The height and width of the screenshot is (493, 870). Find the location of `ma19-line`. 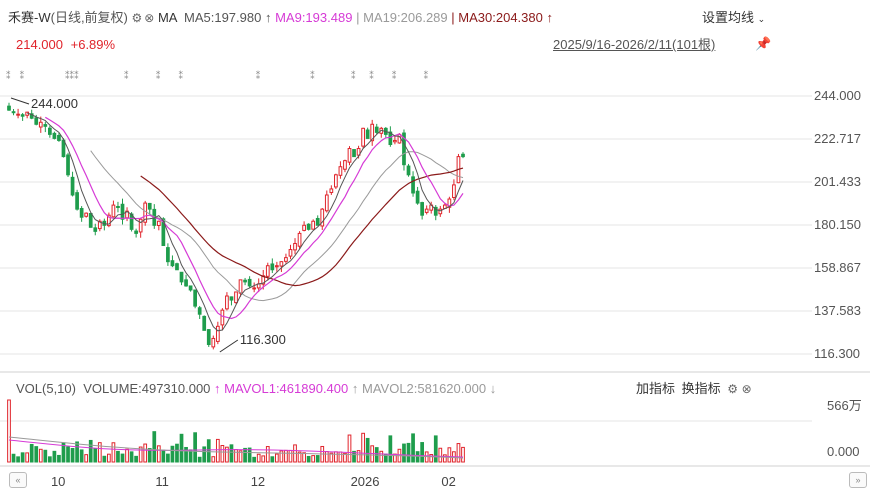

ma19-line is located at coordinates (277, 226).